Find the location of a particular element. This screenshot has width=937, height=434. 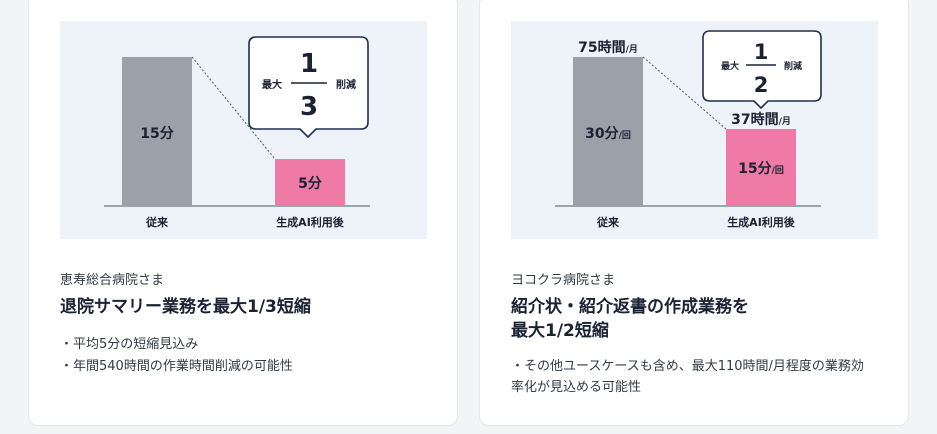

value-label-after: 15分/回 is located at coordinates (761, 169).